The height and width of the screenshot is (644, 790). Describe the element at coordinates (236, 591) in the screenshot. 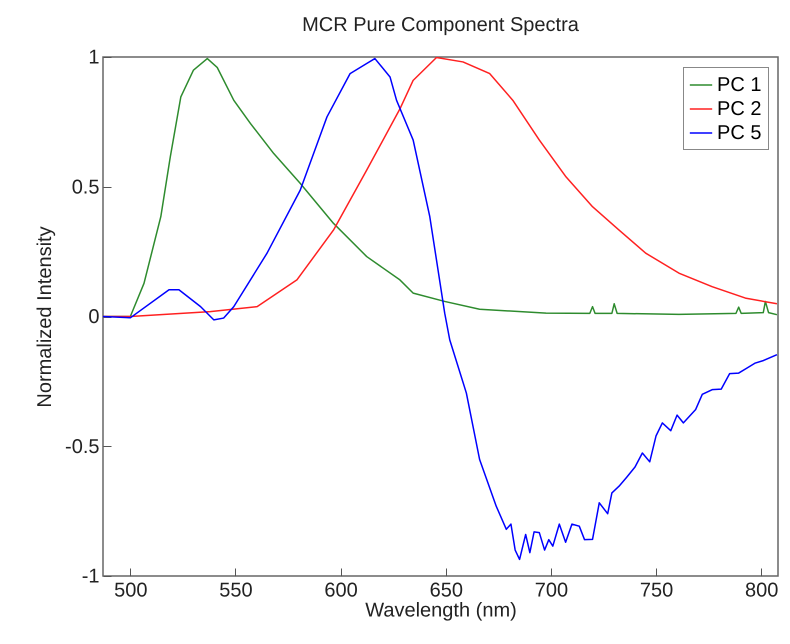

I see `x-tick-label: 550` at that location.